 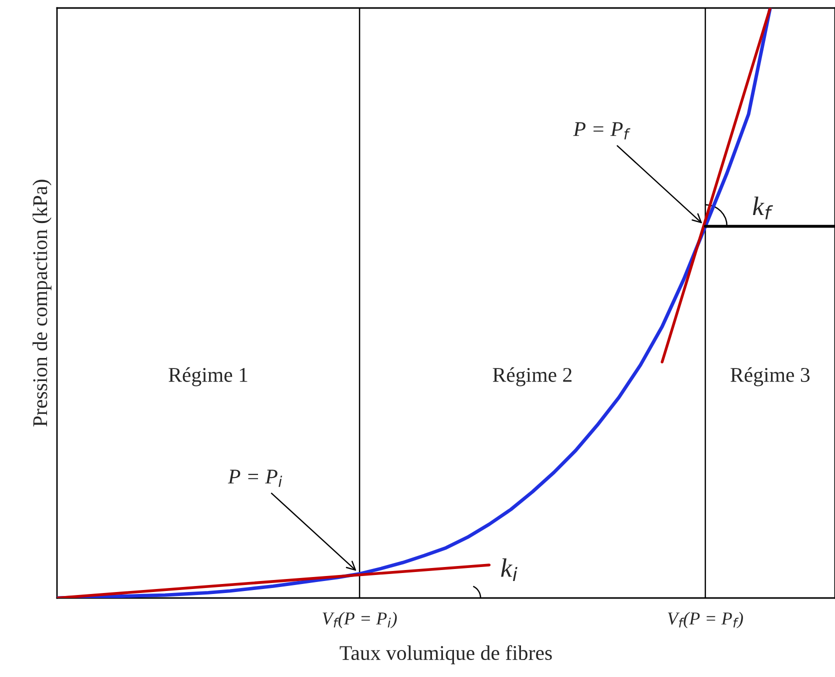 I want to click on x-tick-label: V$_{f}$(P = P$_{f}$), so click(x=705, y=620).